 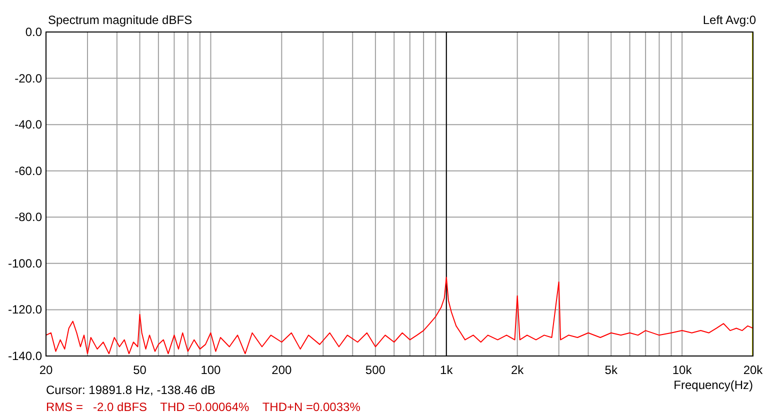 What do you see at coordinates (611, 370) in the screenshot?
I see `x-tick-label: 5k` at bounding box center [611, 370].